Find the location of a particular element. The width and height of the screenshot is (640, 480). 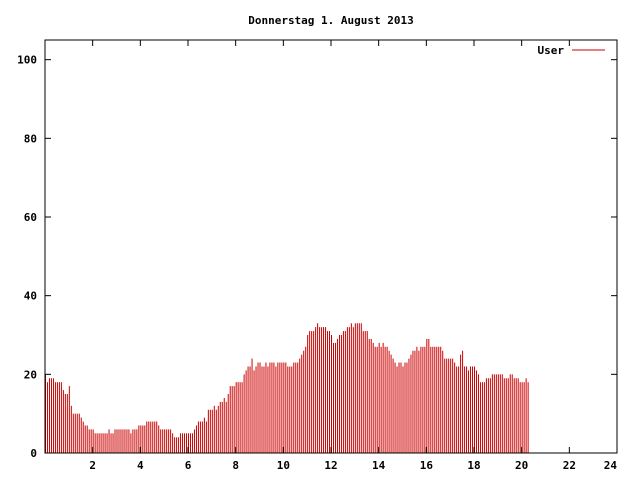

y-tick-label: 40 is located at coordinates (30, 296).